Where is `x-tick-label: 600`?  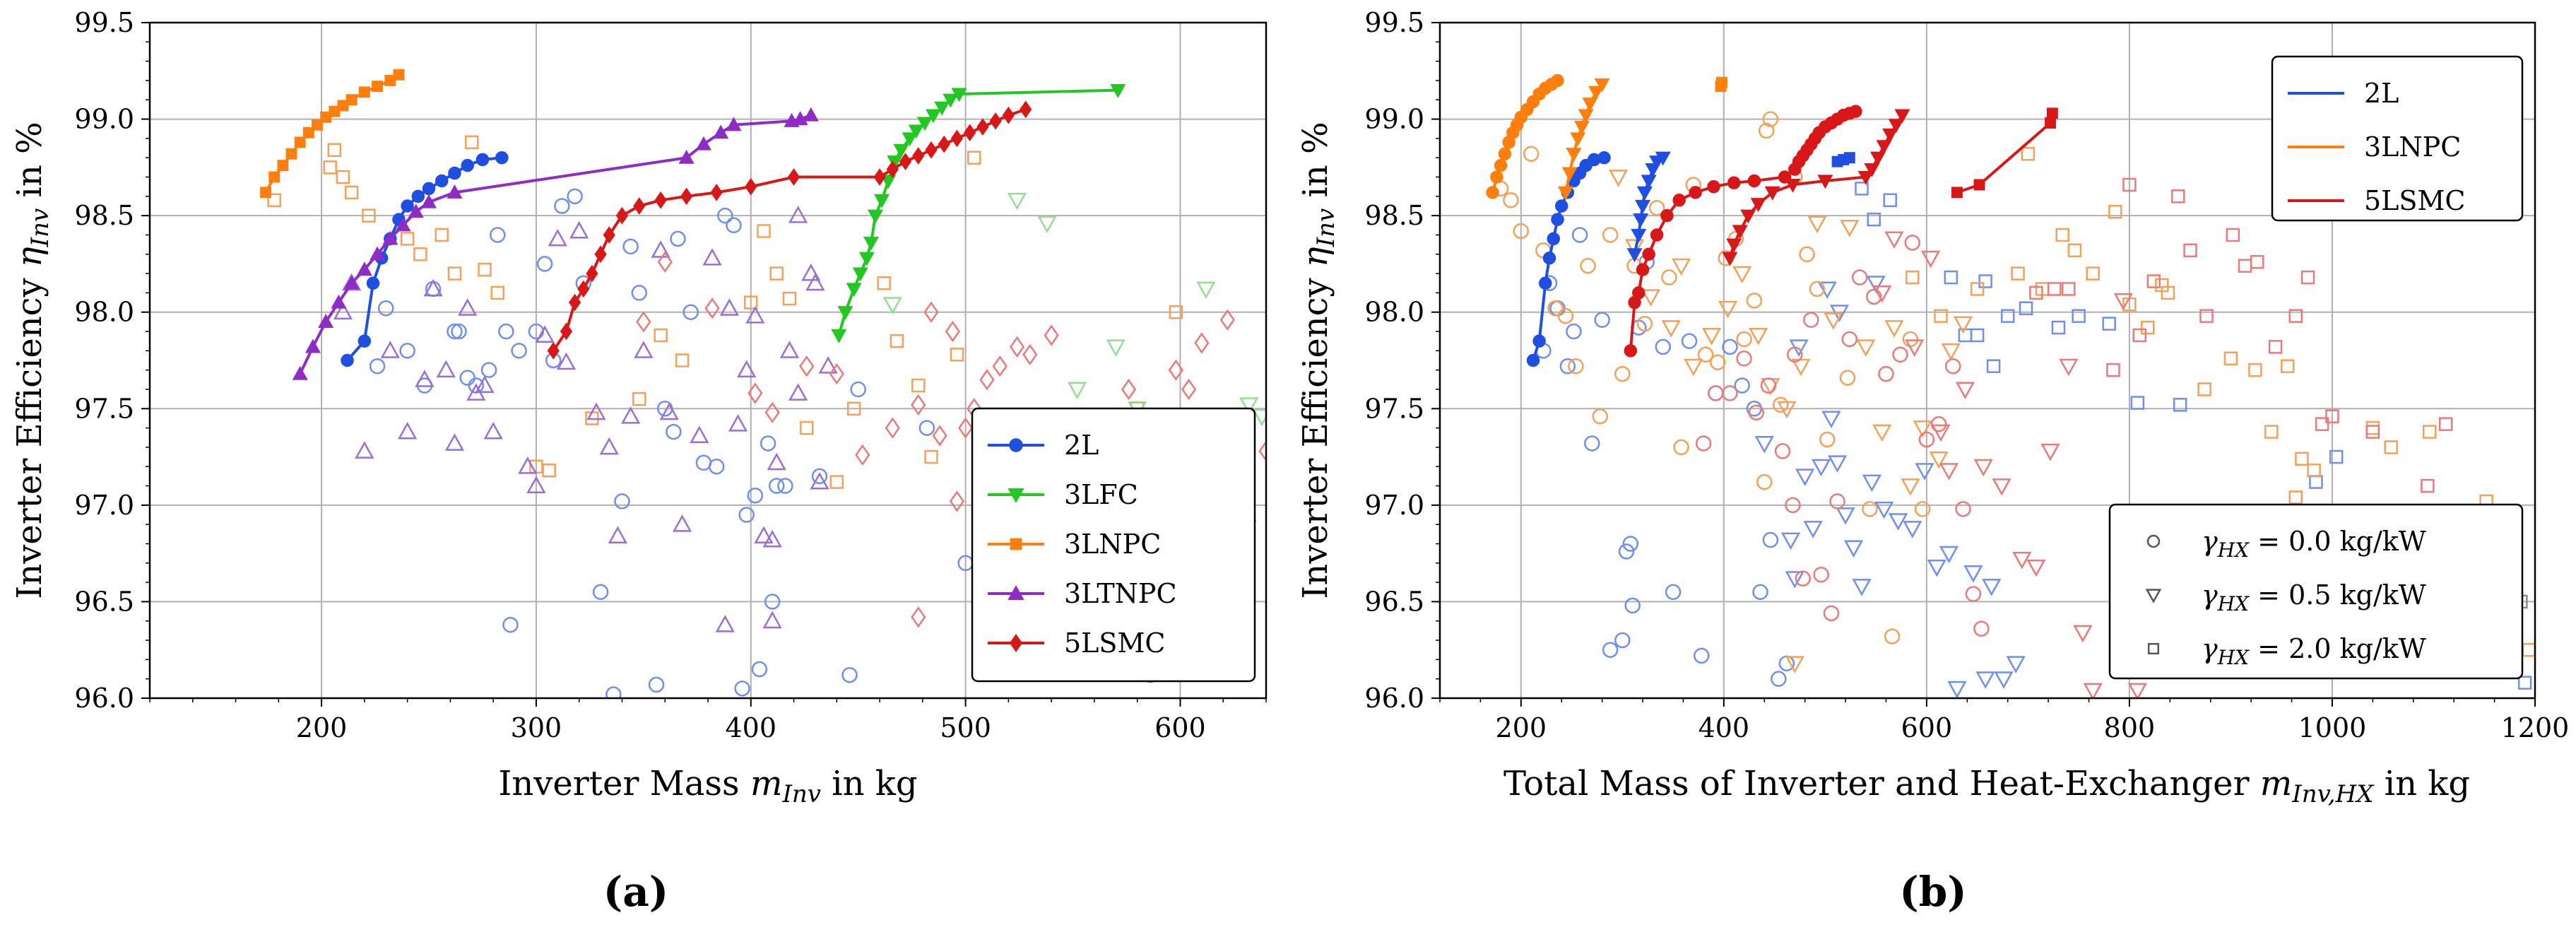 x-tick-label: 600 is located at coordinates (1927, 728).